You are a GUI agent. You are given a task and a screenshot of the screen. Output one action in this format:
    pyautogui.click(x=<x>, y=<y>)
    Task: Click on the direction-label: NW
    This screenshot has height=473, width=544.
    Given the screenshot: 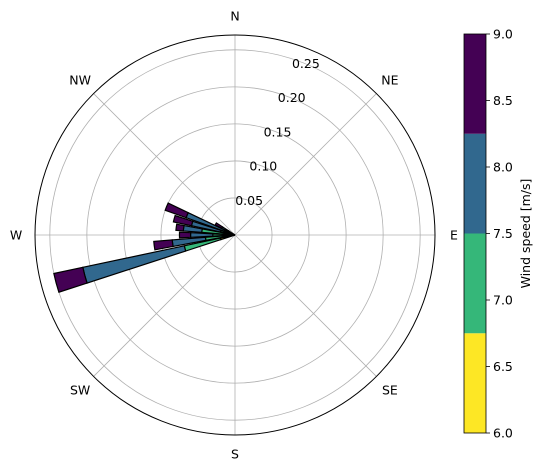 What is the action you would take?
    pyautogui.click(x=80, y=80)
    